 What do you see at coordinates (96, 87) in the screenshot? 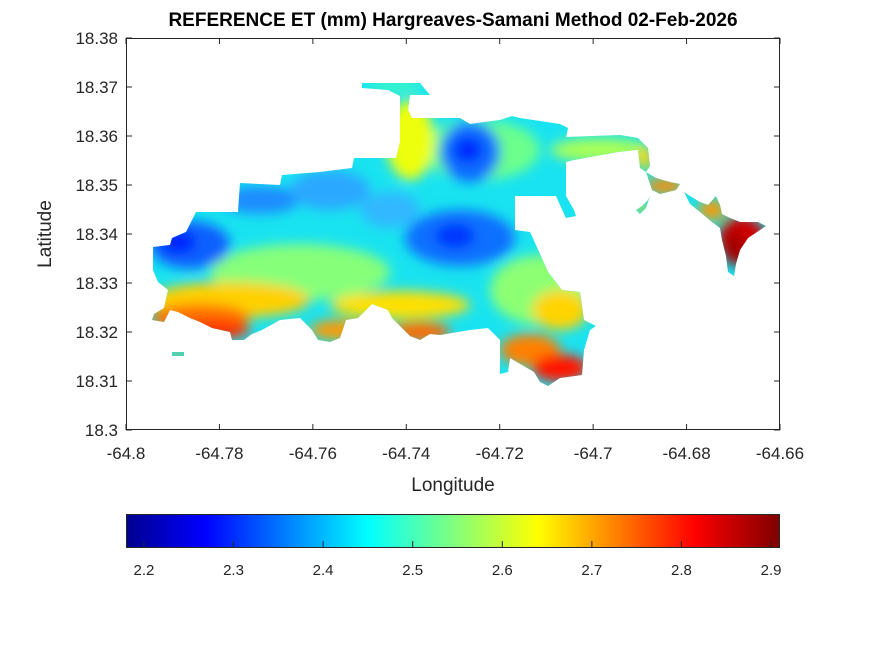
I see `y-tick-label: 18.37` at bounding box center [96, 87].